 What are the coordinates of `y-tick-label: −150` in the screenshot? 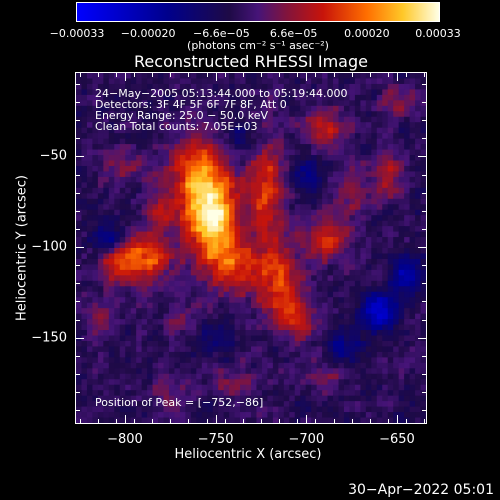 It's located at (49, 338).